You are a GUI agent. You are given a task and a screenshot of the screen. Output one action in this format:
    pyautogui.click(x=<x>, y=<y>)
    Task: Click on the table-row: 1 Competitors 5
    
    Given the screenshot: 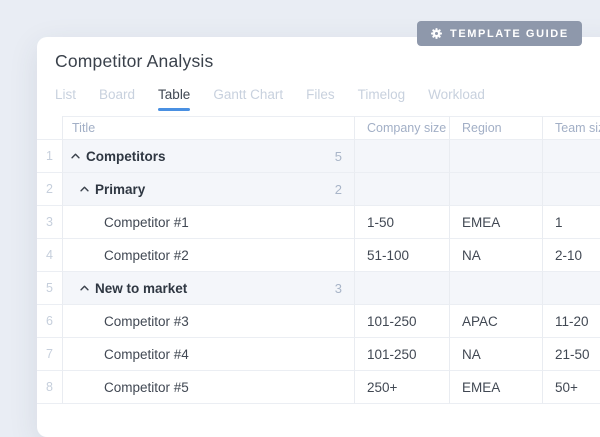 What is the action you would take?
    pyautogui.click(x=318, y=156)
    